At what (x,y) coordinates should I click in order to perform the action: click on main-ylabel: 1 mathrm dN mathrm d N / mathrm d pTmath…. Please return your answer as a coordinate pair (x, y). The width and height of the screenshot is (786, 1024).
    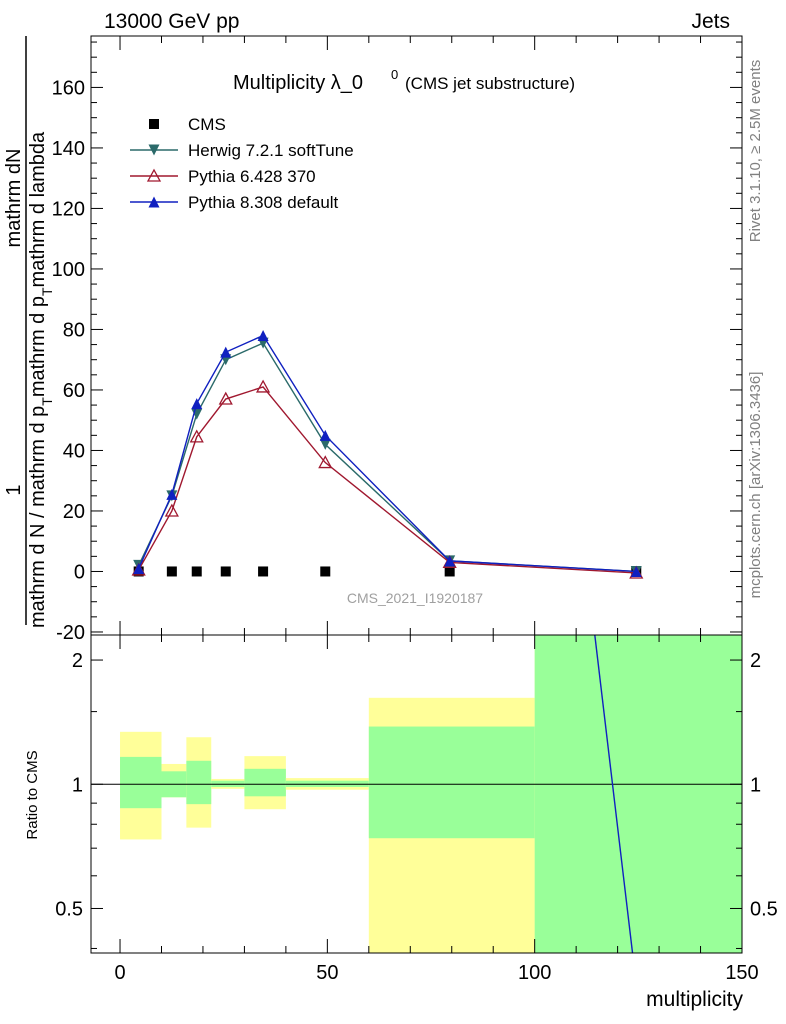
    Looking at the image, I should click on (29, 332).